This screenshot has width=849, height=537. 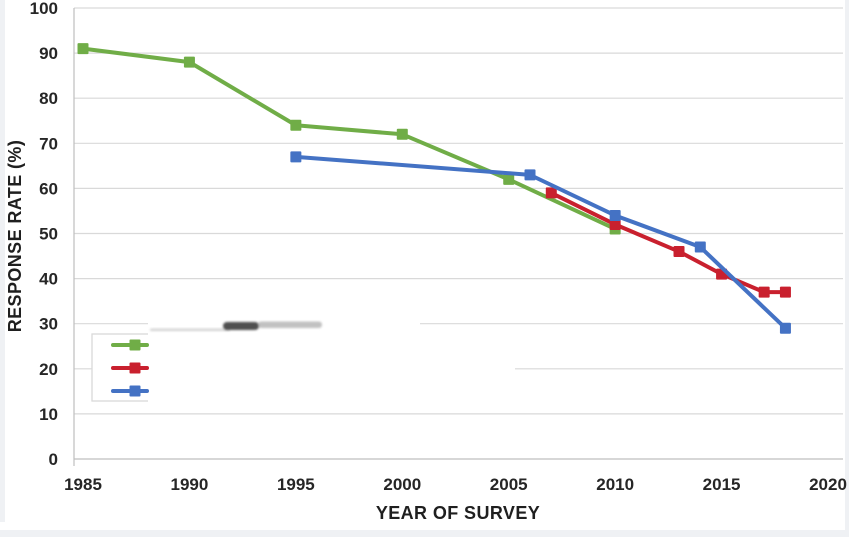 What do you see at coordinates (402, 484) in the screenshot?
I see `x-tick-2000: 2000` at bounding box center [402, 484].